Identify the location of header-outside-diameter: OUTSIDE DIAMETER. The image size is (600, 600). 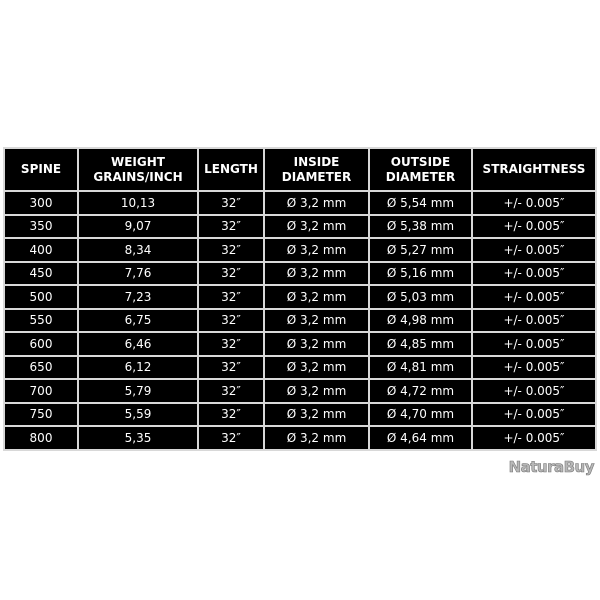
(420, 169).